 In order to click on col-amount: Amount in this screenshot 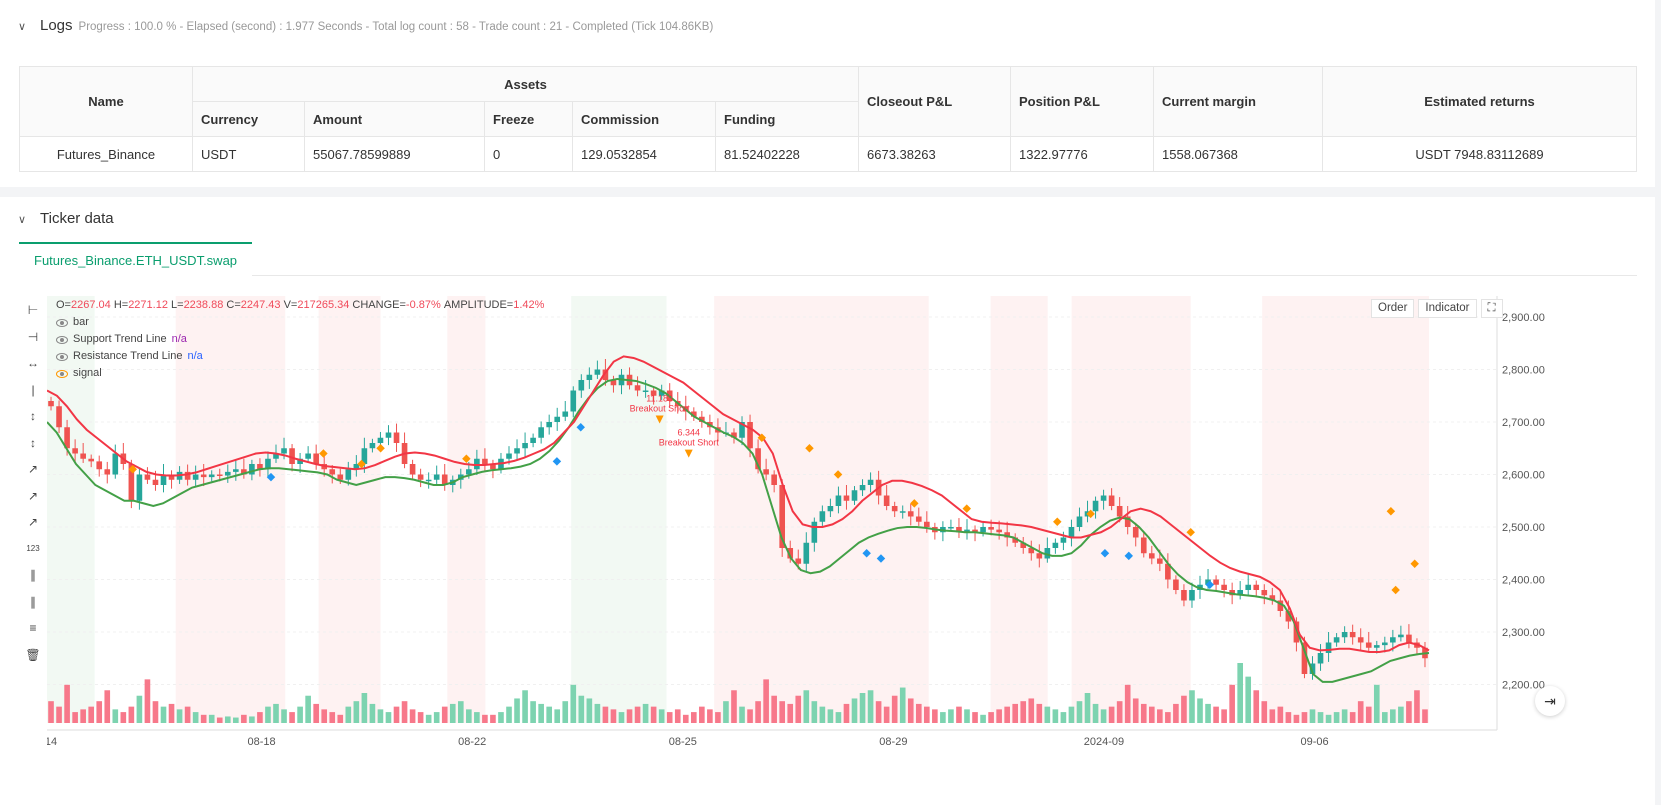, I will do `click(394, 119)`.